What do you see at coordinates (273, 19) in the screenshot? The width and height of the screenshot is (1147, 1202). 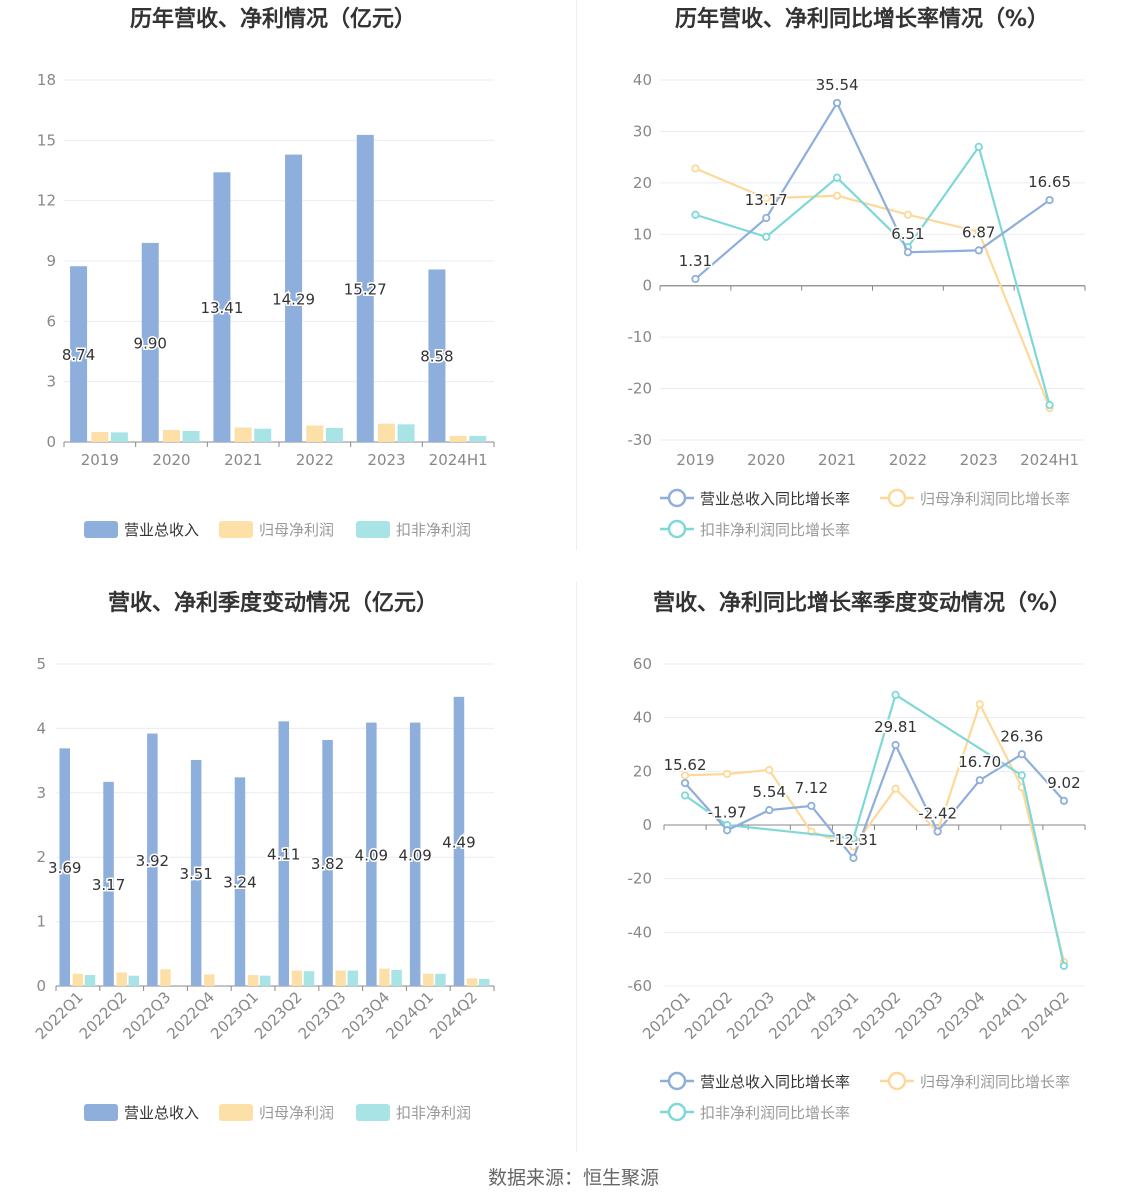 I see `chart-title: 历年营收、净利情况（亿元）` at bounding box center [273, 19].